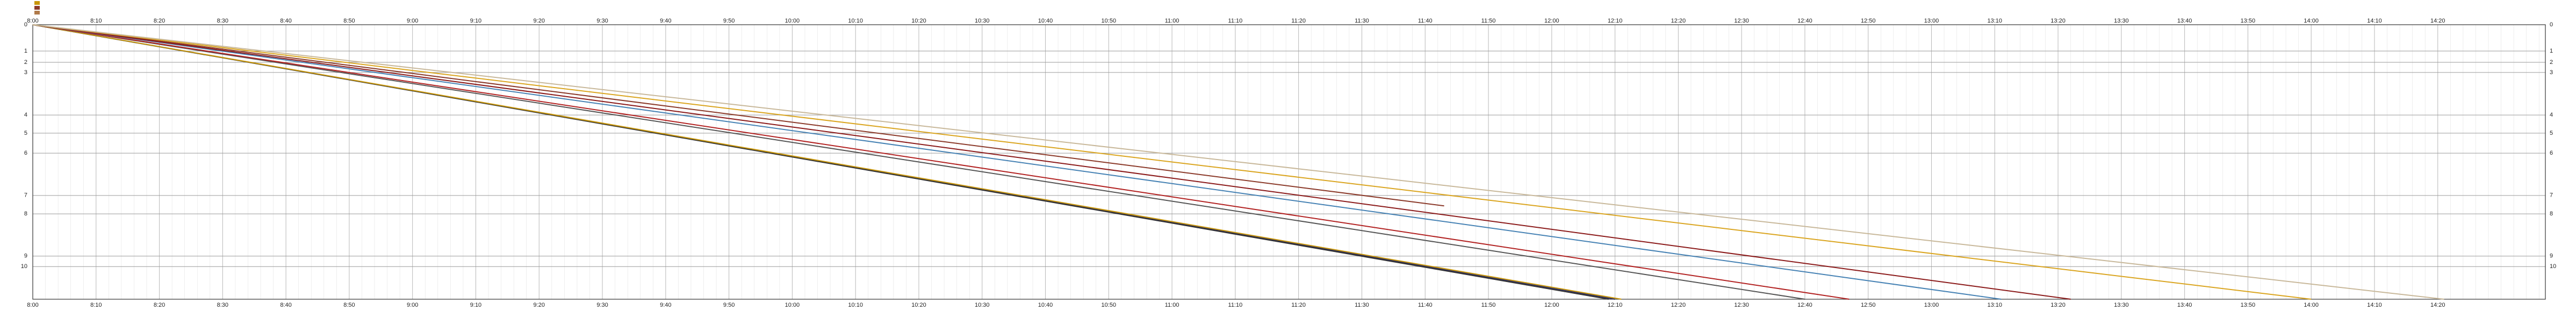 The height and width of the screenshot is (325, 2576). What do you see at coordinates (1742, 305) in the screenshot?
I see `x-tick-label-bottom: 12:30` at bounding box center [1742, 305].